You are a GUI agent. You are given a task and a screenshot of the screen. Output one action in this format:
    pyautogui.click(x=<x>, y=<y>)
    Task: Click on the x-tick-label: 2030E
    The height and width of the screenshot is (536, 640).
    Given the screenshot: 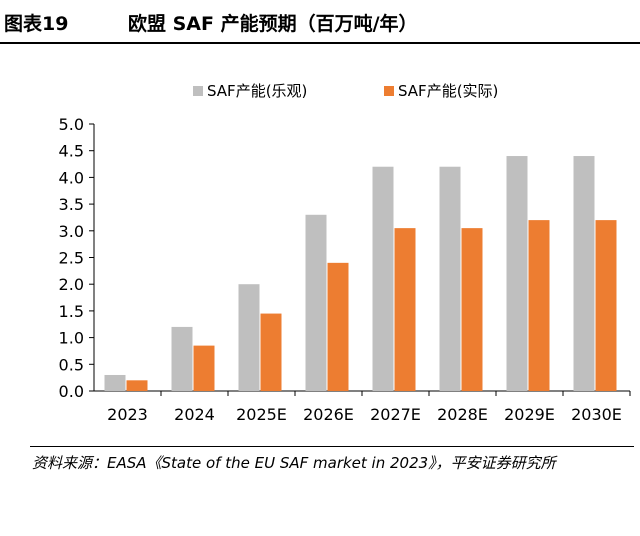 What is the action you would take?
    pyautogui.click(x=596, y=414)
    